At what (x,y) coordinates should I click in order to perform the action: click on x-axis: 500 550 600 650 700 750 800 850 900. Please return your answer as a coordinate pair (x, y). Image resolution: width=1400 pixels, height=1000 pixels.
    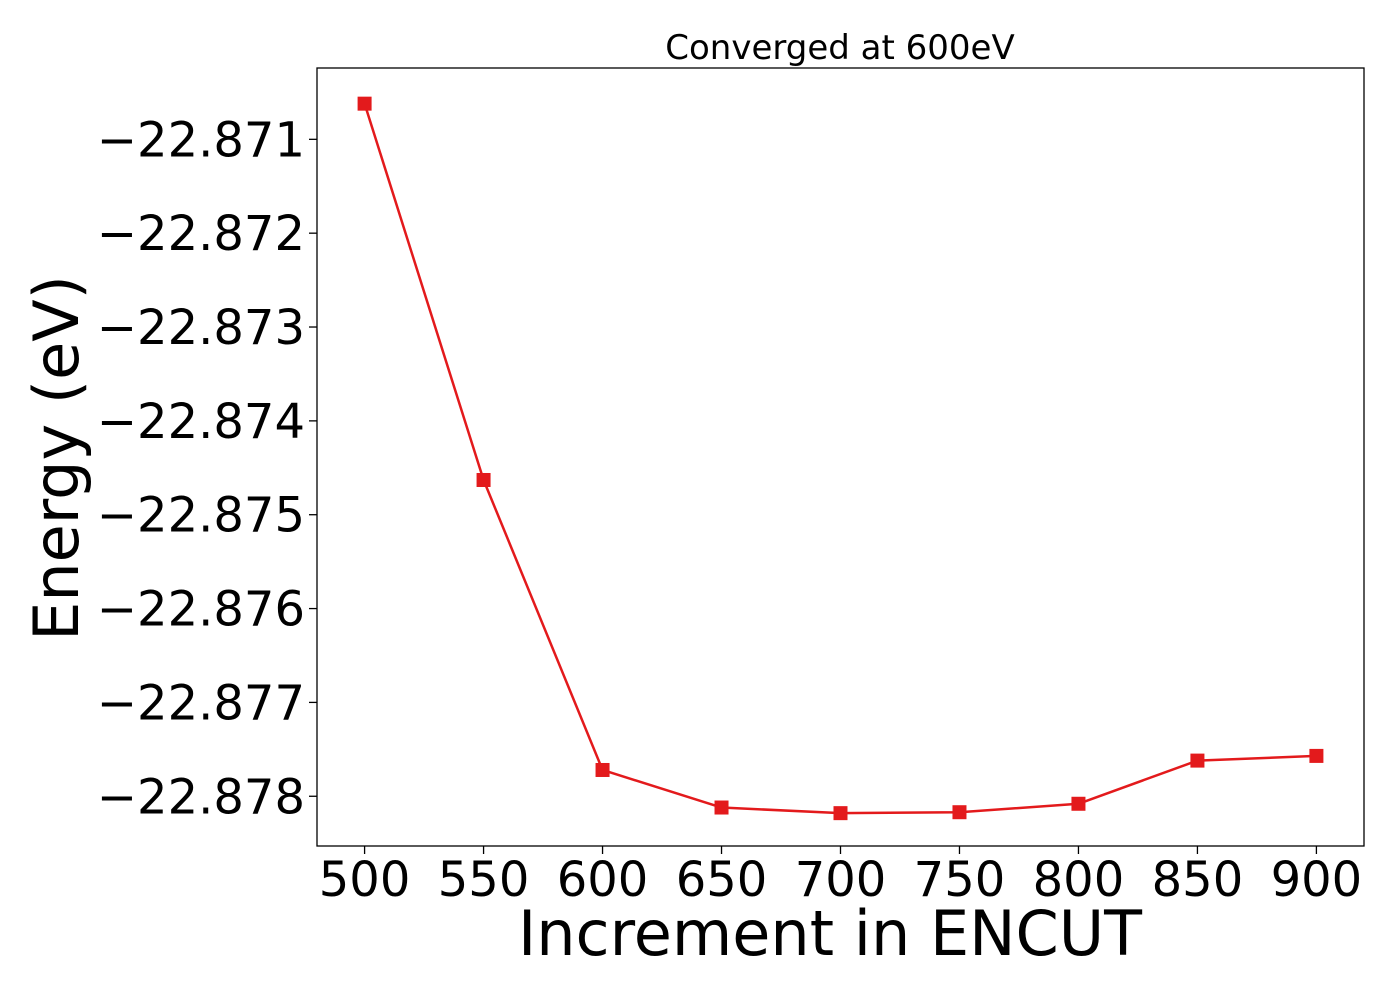
    Looking at the image, I should click on (840, 877).